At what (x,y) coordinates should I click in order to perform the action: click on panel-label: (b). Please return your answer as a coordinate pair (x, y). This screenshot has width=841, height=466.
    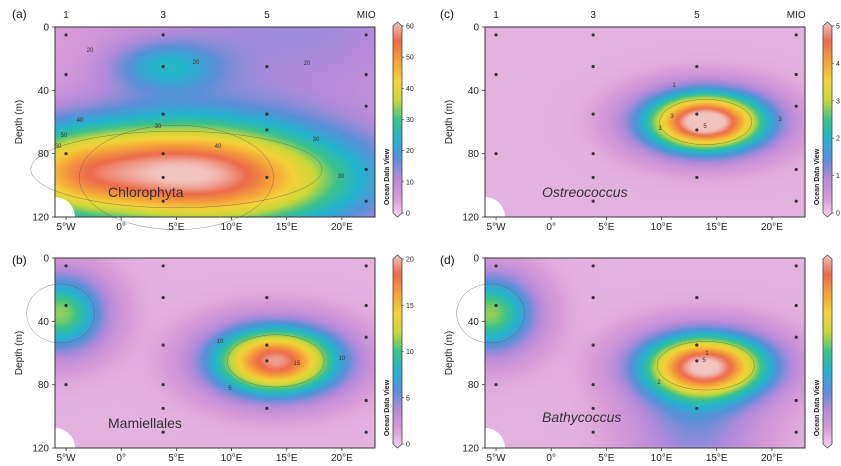
    Looking at the image, I should click on (19, 260).